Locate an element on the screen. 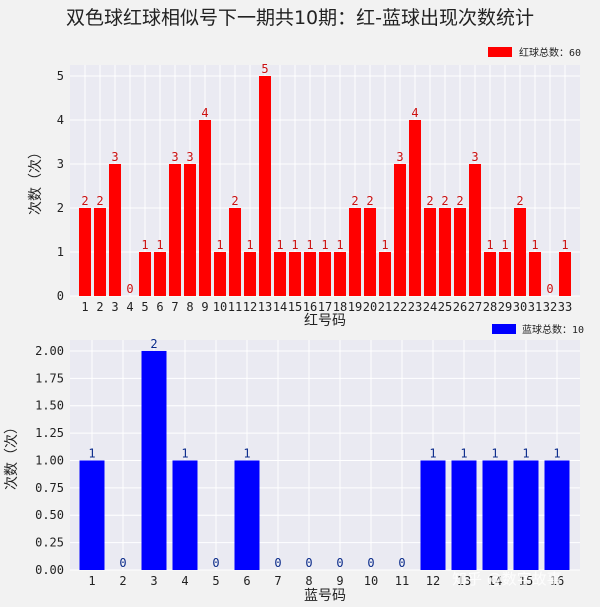 The height and width of the screenshot is (607, 600). blue-data-label-16: 1 is located at coordinates (556, 453).